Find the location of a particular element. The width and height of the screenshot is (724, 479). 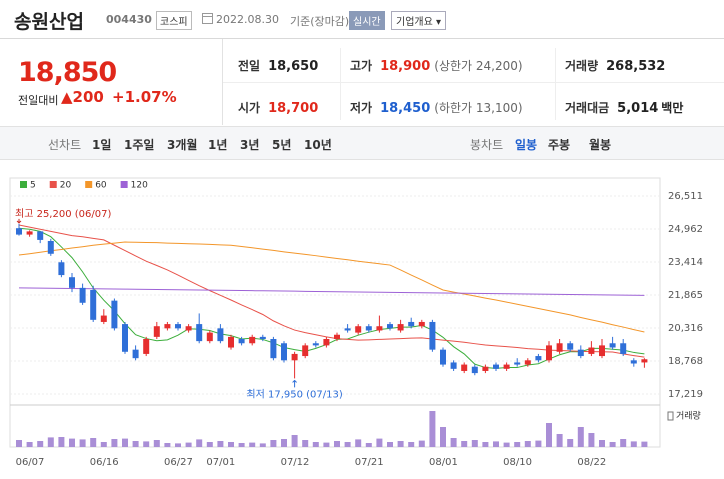

divider is located at coordinates (555, 84).